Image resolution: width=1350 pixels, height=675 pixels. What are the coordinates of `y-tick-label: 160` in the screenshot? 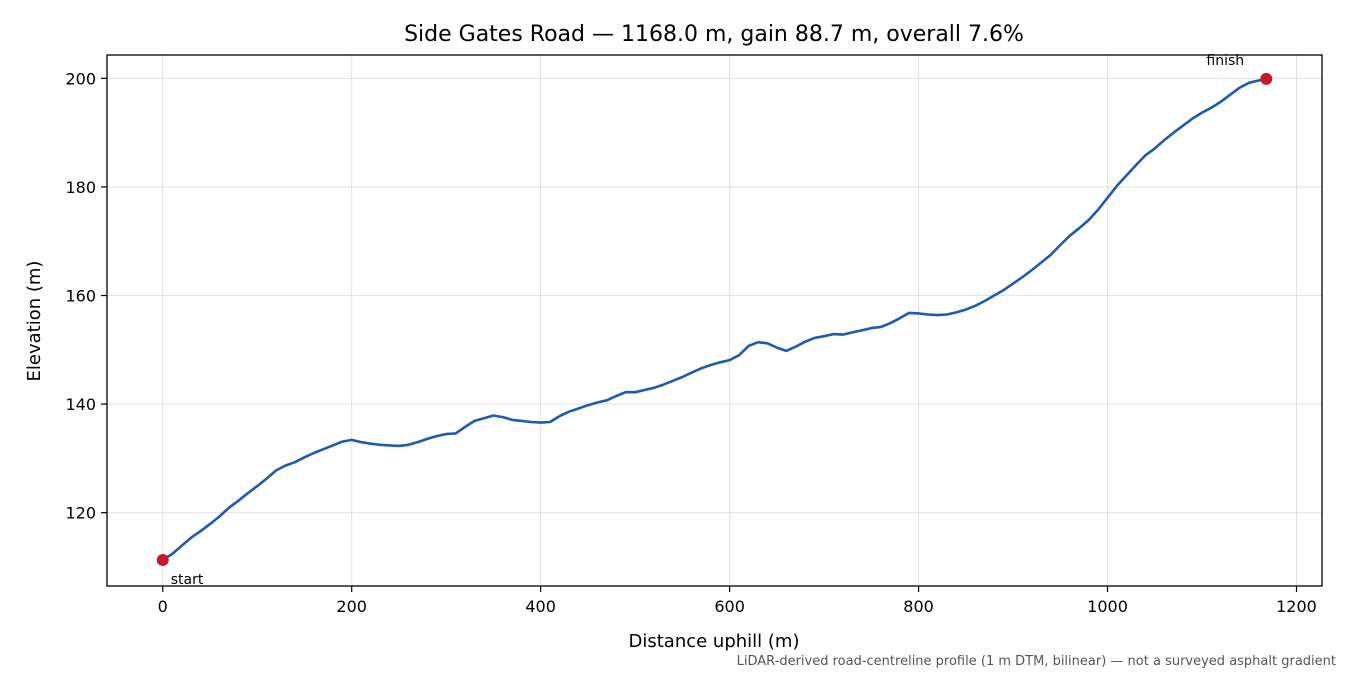 It's located at (80, 296).